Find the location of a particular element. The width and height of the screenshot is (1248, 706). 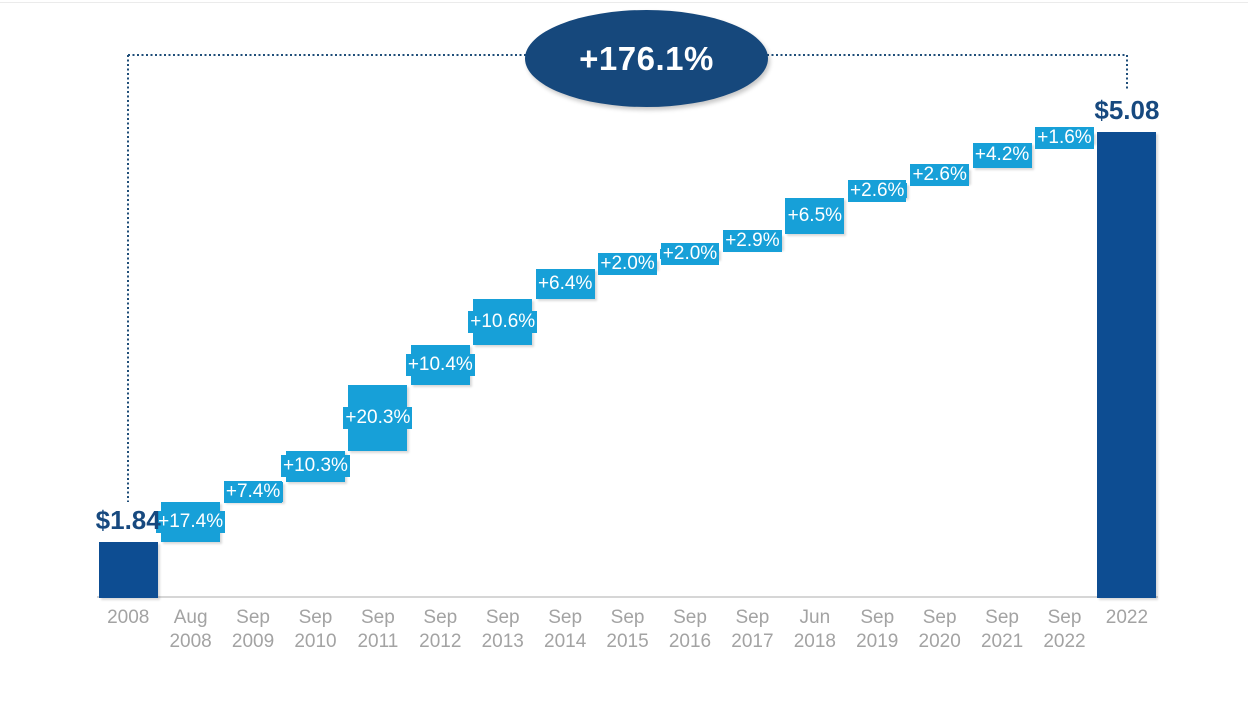

total-change-badge: +176.1% is located at coordinates (646, 58).